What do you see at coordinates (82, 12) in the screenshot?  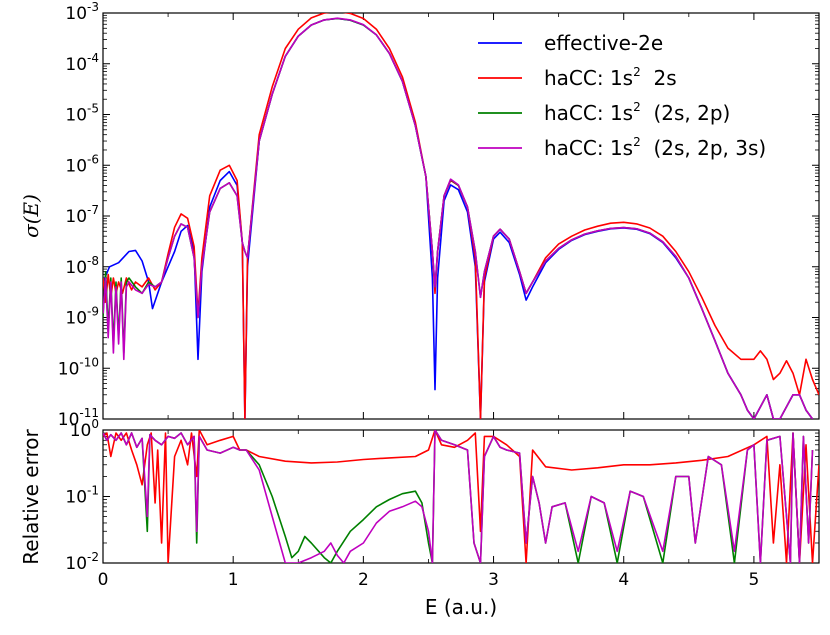 I see `top-y-tick-label: 10⁻³` at bounding box center [82, 12].